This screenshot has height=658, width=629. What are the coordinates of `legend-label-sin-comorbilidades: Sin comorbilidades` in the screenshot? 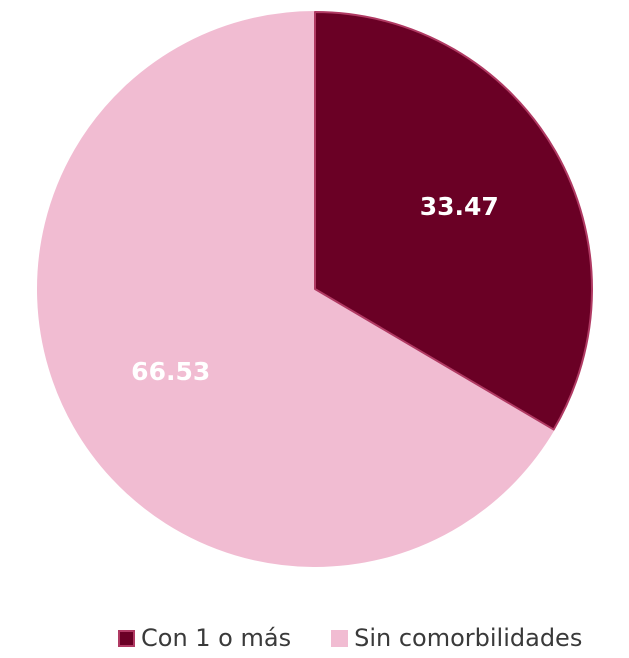 It's located at (468, 638).